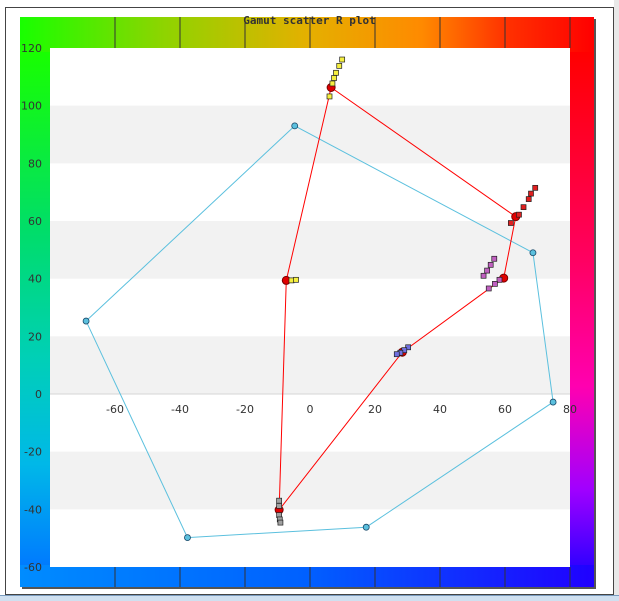  Describe the element at coordinates (35, 221) in the screenshot. I see `y-tick-label: 60` at that location.